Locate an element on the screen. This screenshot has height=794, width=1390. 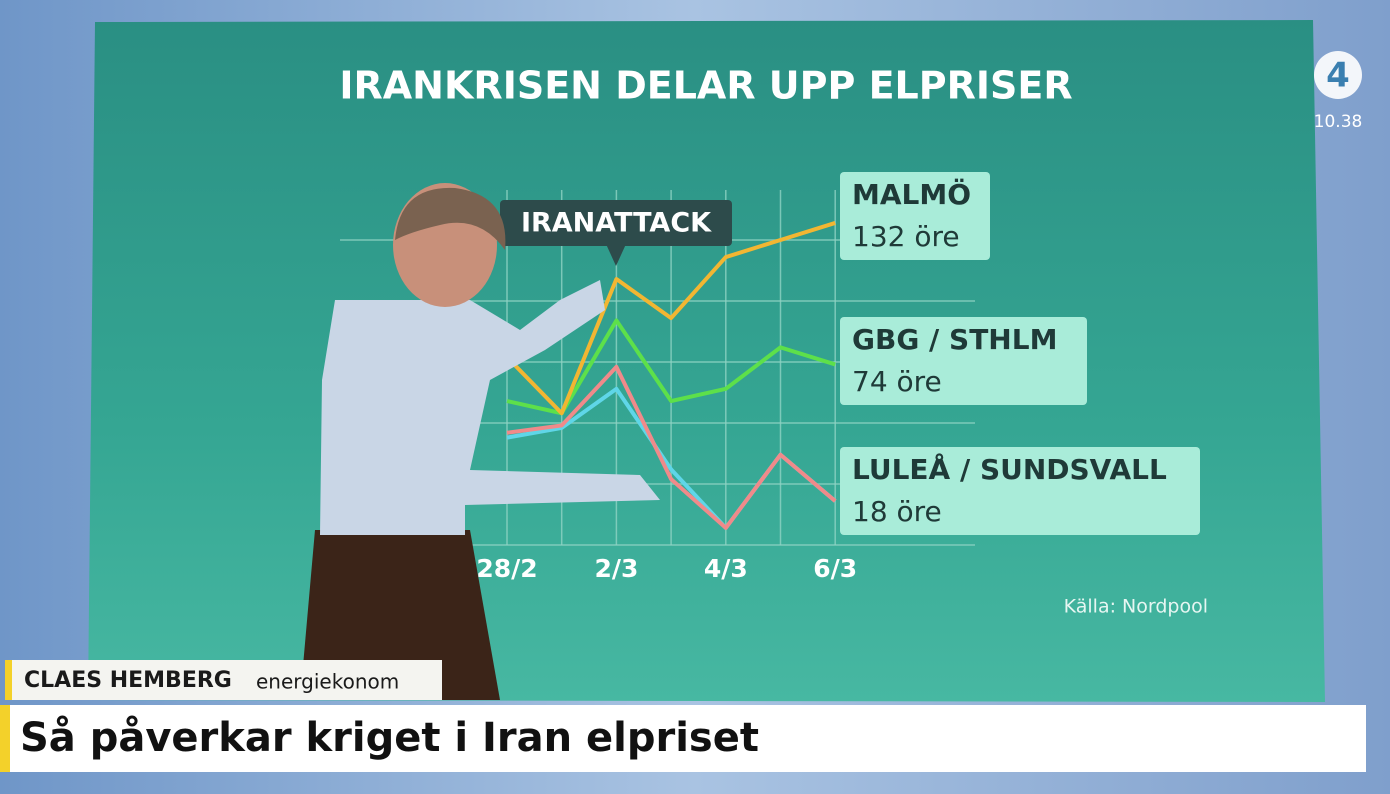
x-tick-label: 4/3 is located at coordinates (726, 568).